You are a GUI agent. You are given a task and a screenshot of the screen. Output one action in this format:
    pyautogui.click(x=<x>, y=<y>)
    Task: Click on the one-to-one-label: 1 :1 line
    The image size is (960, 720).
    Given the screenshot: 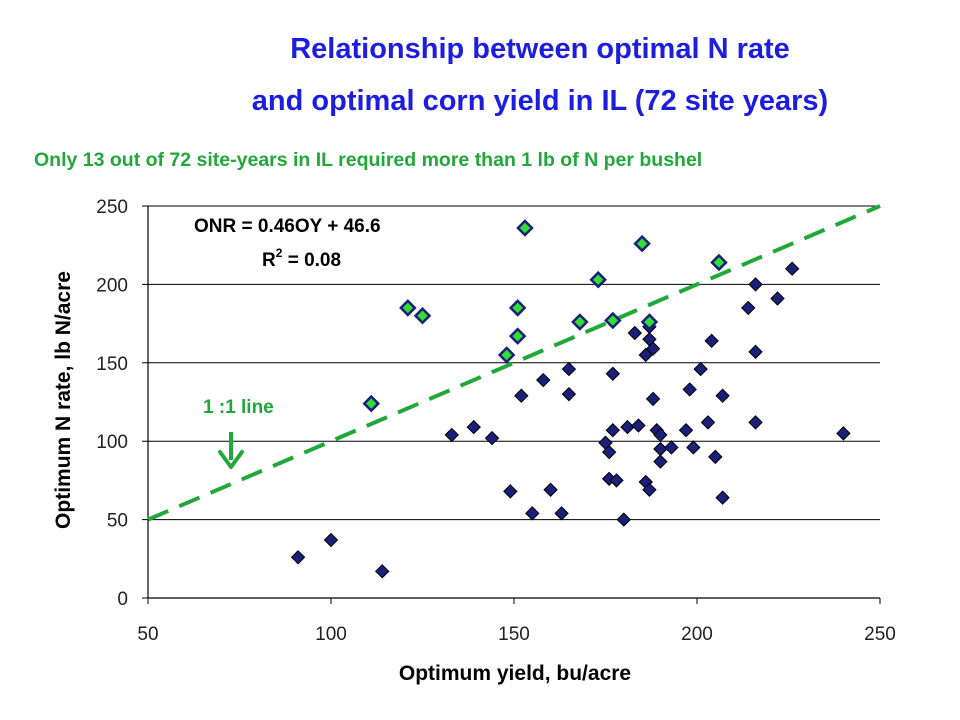 What is the action you would take?
    pyautogui.click(x=238, y=407)
    